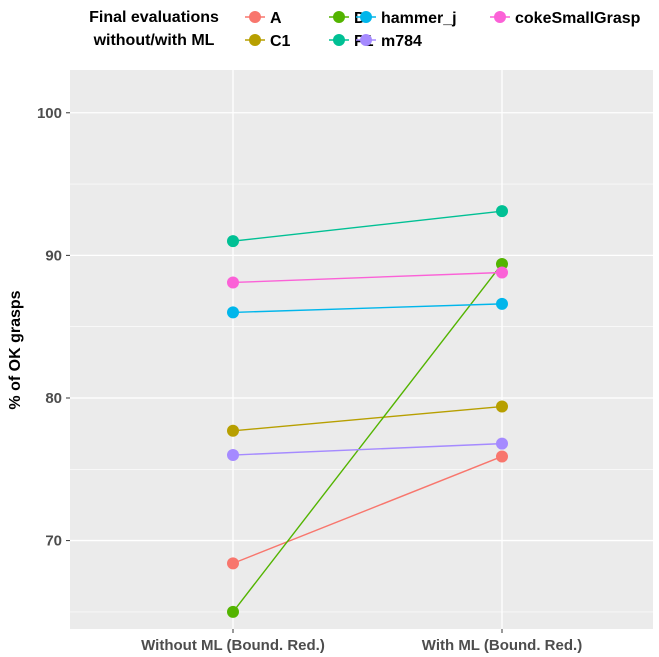 This screenshot has height=657, width=659. What do you see at coordinates (233, 645) in the screenshot?
I see `x-tick-label: Without ML (Bound. Red.)` at bounding box center [233, 645].